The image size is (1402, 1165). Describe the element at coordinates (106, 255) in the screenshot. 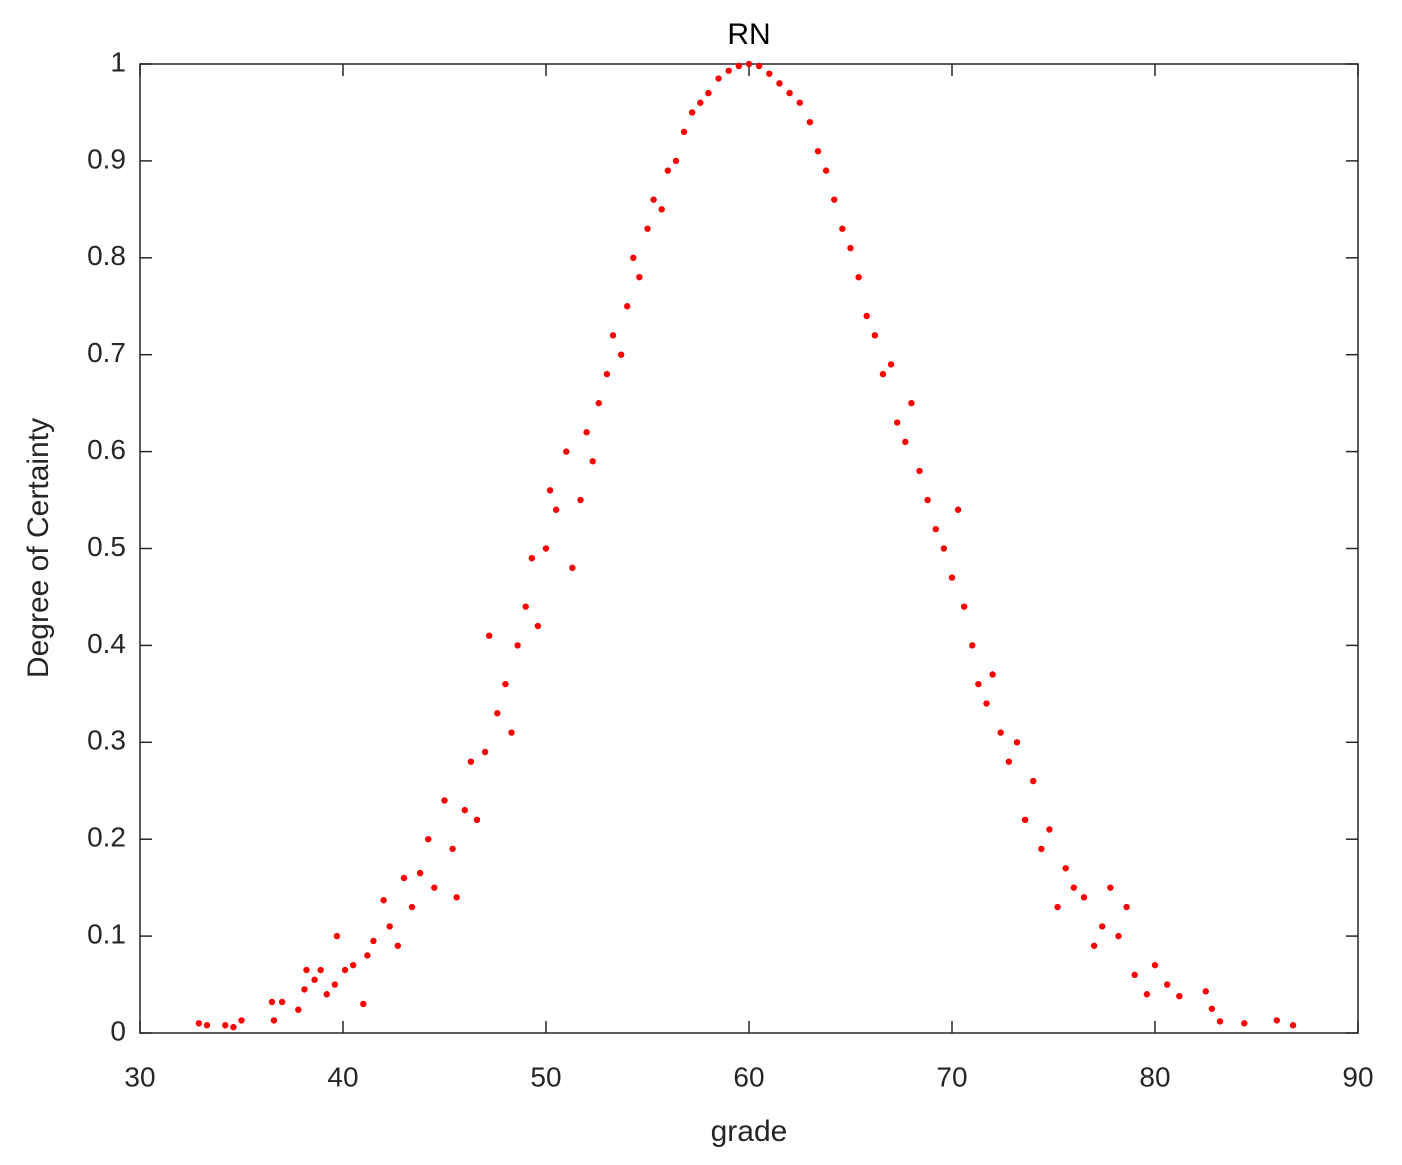

I see `y-tick-label: 0.8` at that location.